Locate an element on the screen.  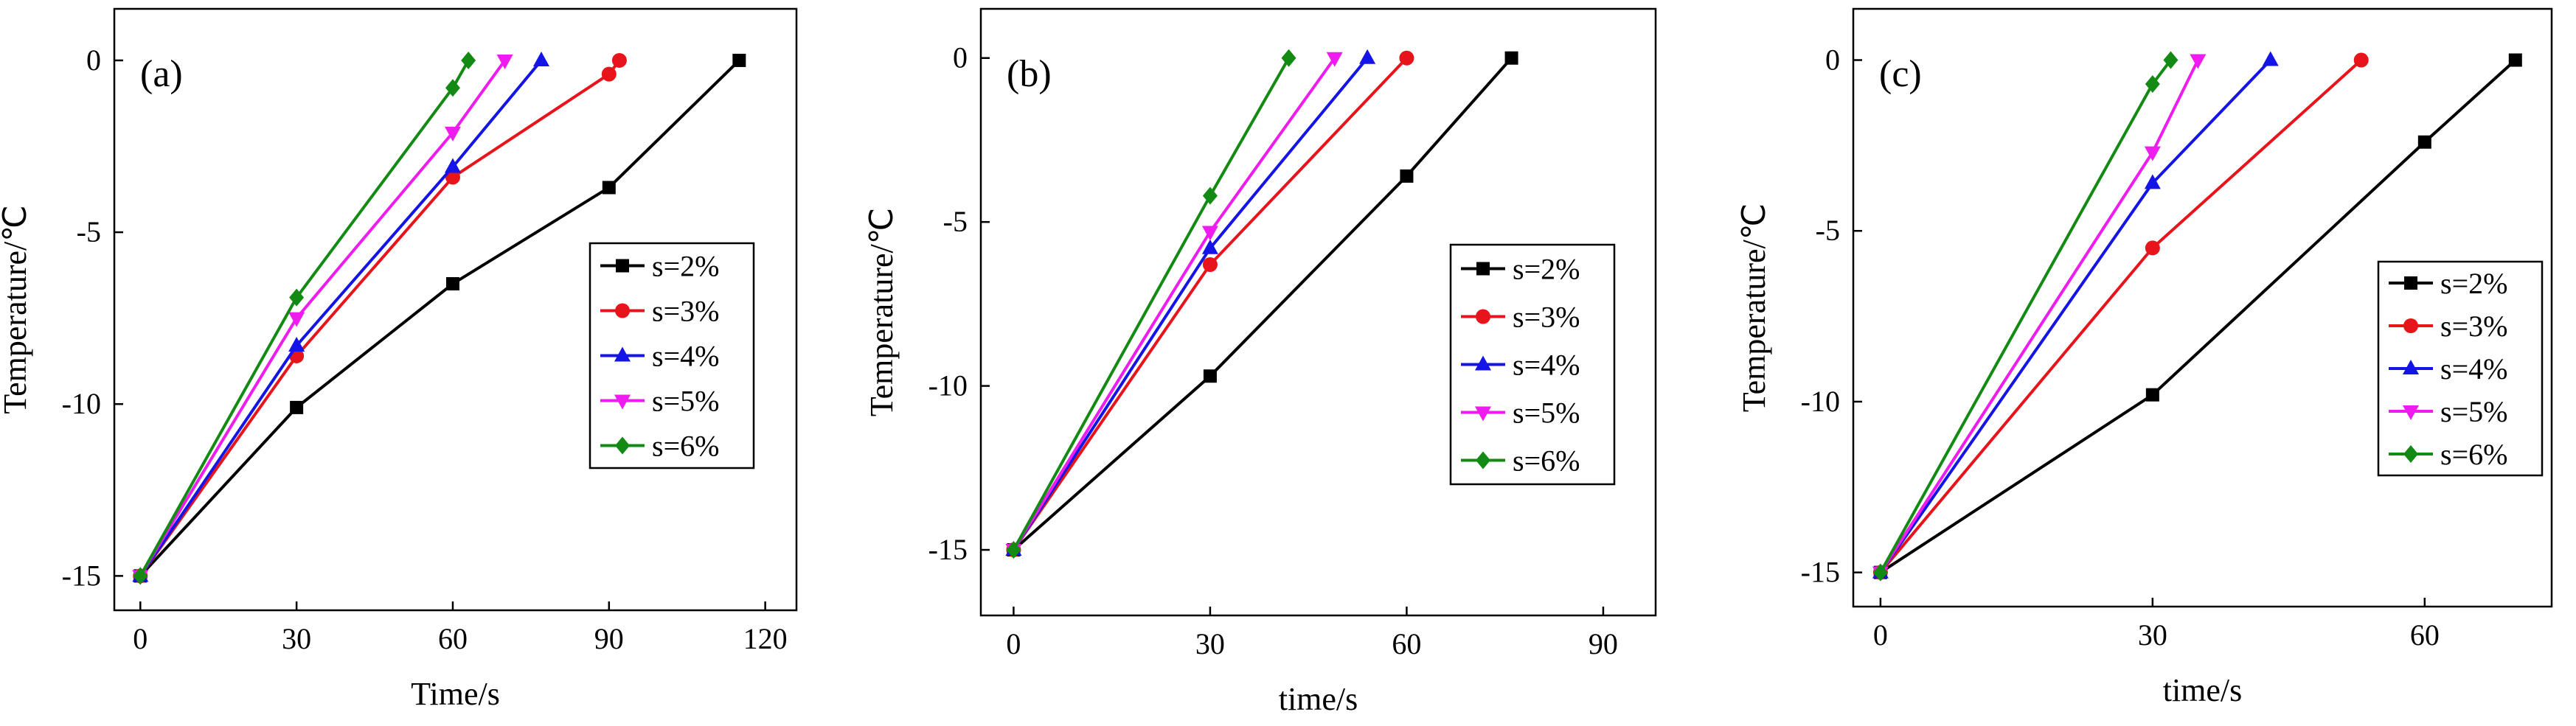
x-tick-label: 60 is located at coordinates (2425, 635).